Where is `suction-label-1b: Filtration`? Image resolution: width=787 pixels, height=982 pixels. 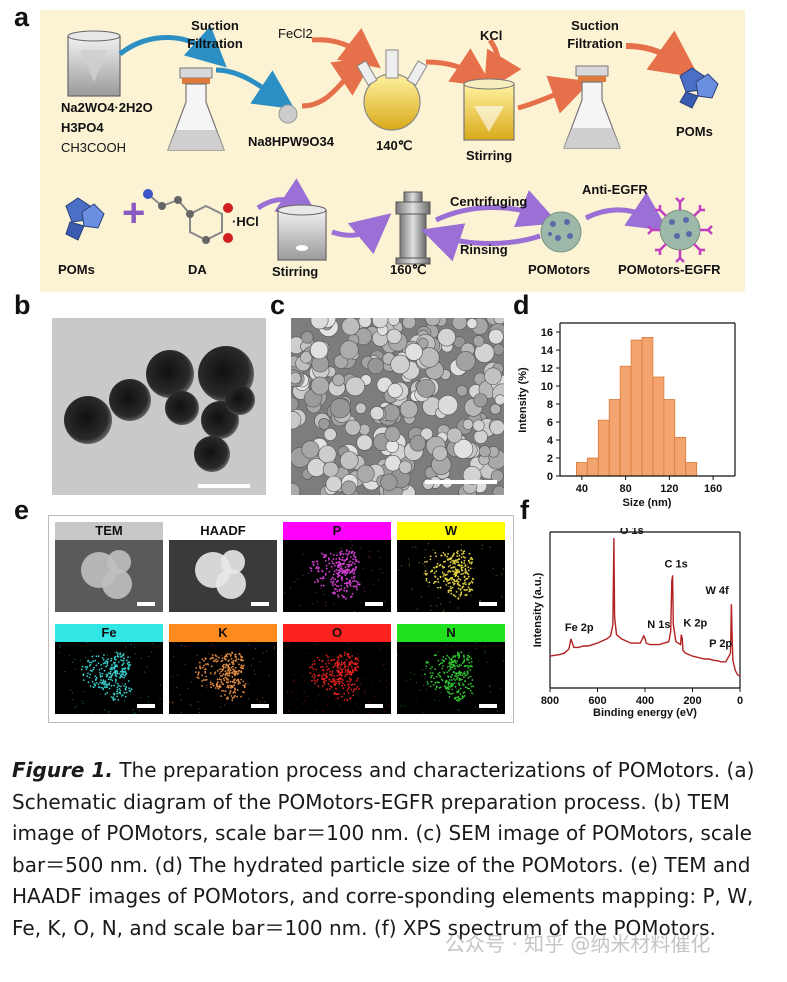
suction-label-1b: Filtration is located at coordinates (215, 43).